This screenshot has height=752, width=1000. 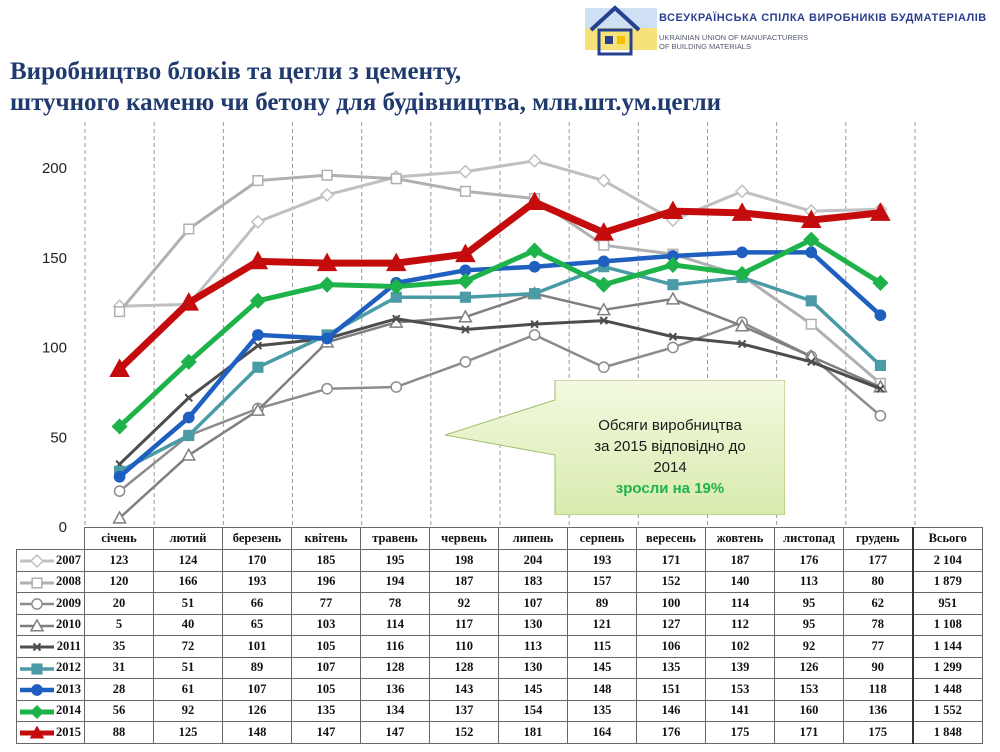 What do you see at coordinates (671, 538) in the screenshot?
I see `x-tick-label: вересень` at bounding box center [671, 538].